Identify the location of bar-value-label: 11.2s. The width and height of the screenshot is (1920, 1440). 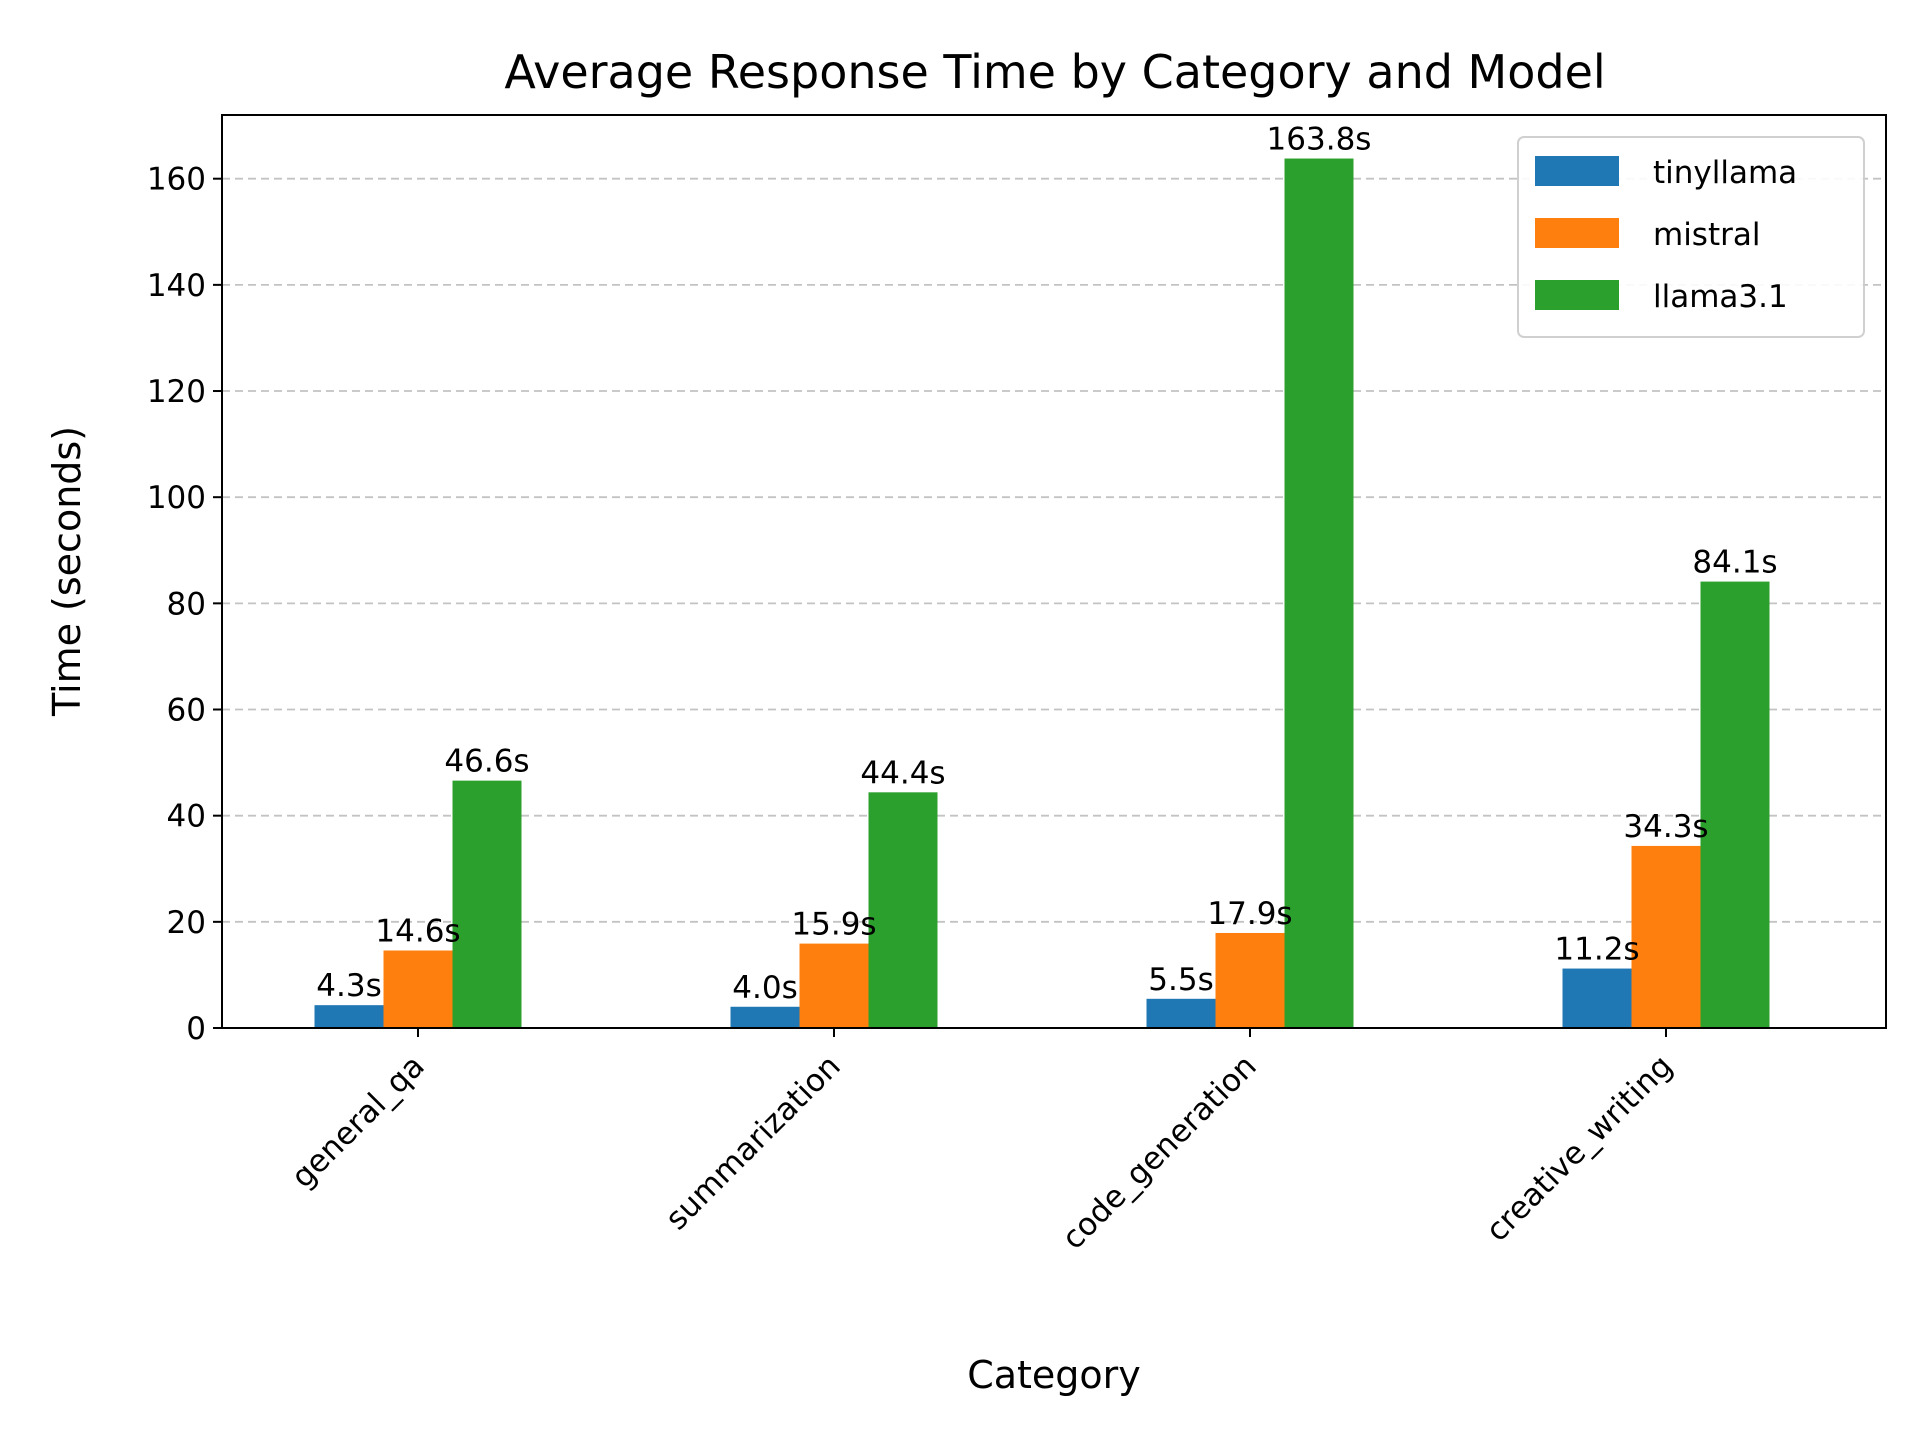
(1596, 950).